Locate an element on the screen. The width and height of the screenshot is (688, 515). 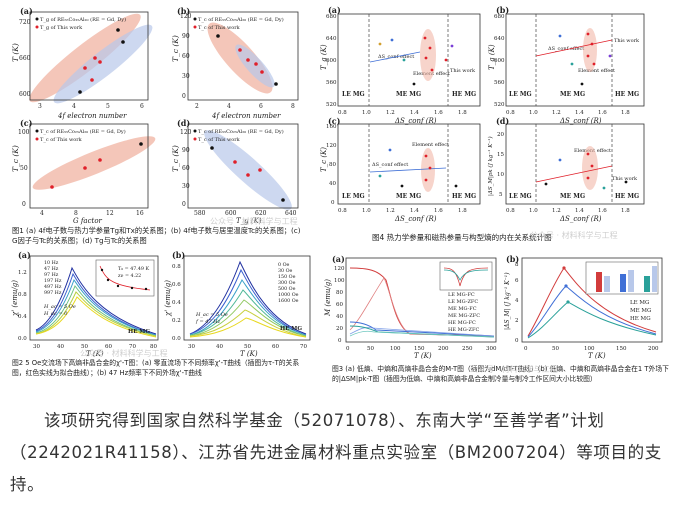
y-axis-label: M (emu/g) is located at coordinates (328, 298).